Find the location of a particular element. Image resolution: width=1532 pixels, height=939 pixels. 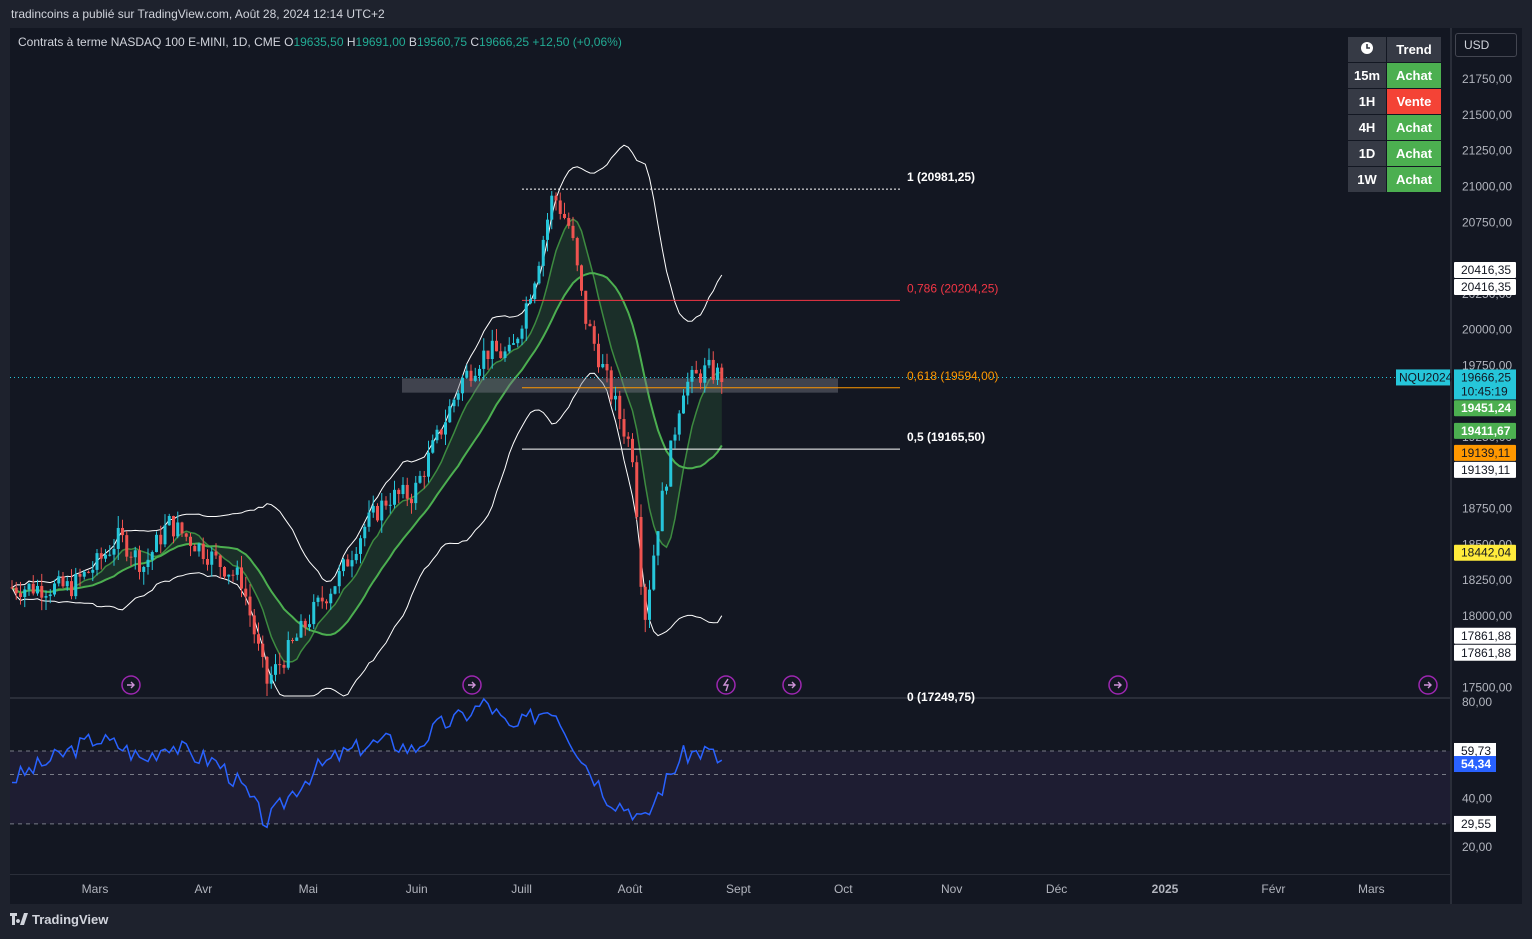

trend-header-row: Trend is located at coordinates (1394, 49).